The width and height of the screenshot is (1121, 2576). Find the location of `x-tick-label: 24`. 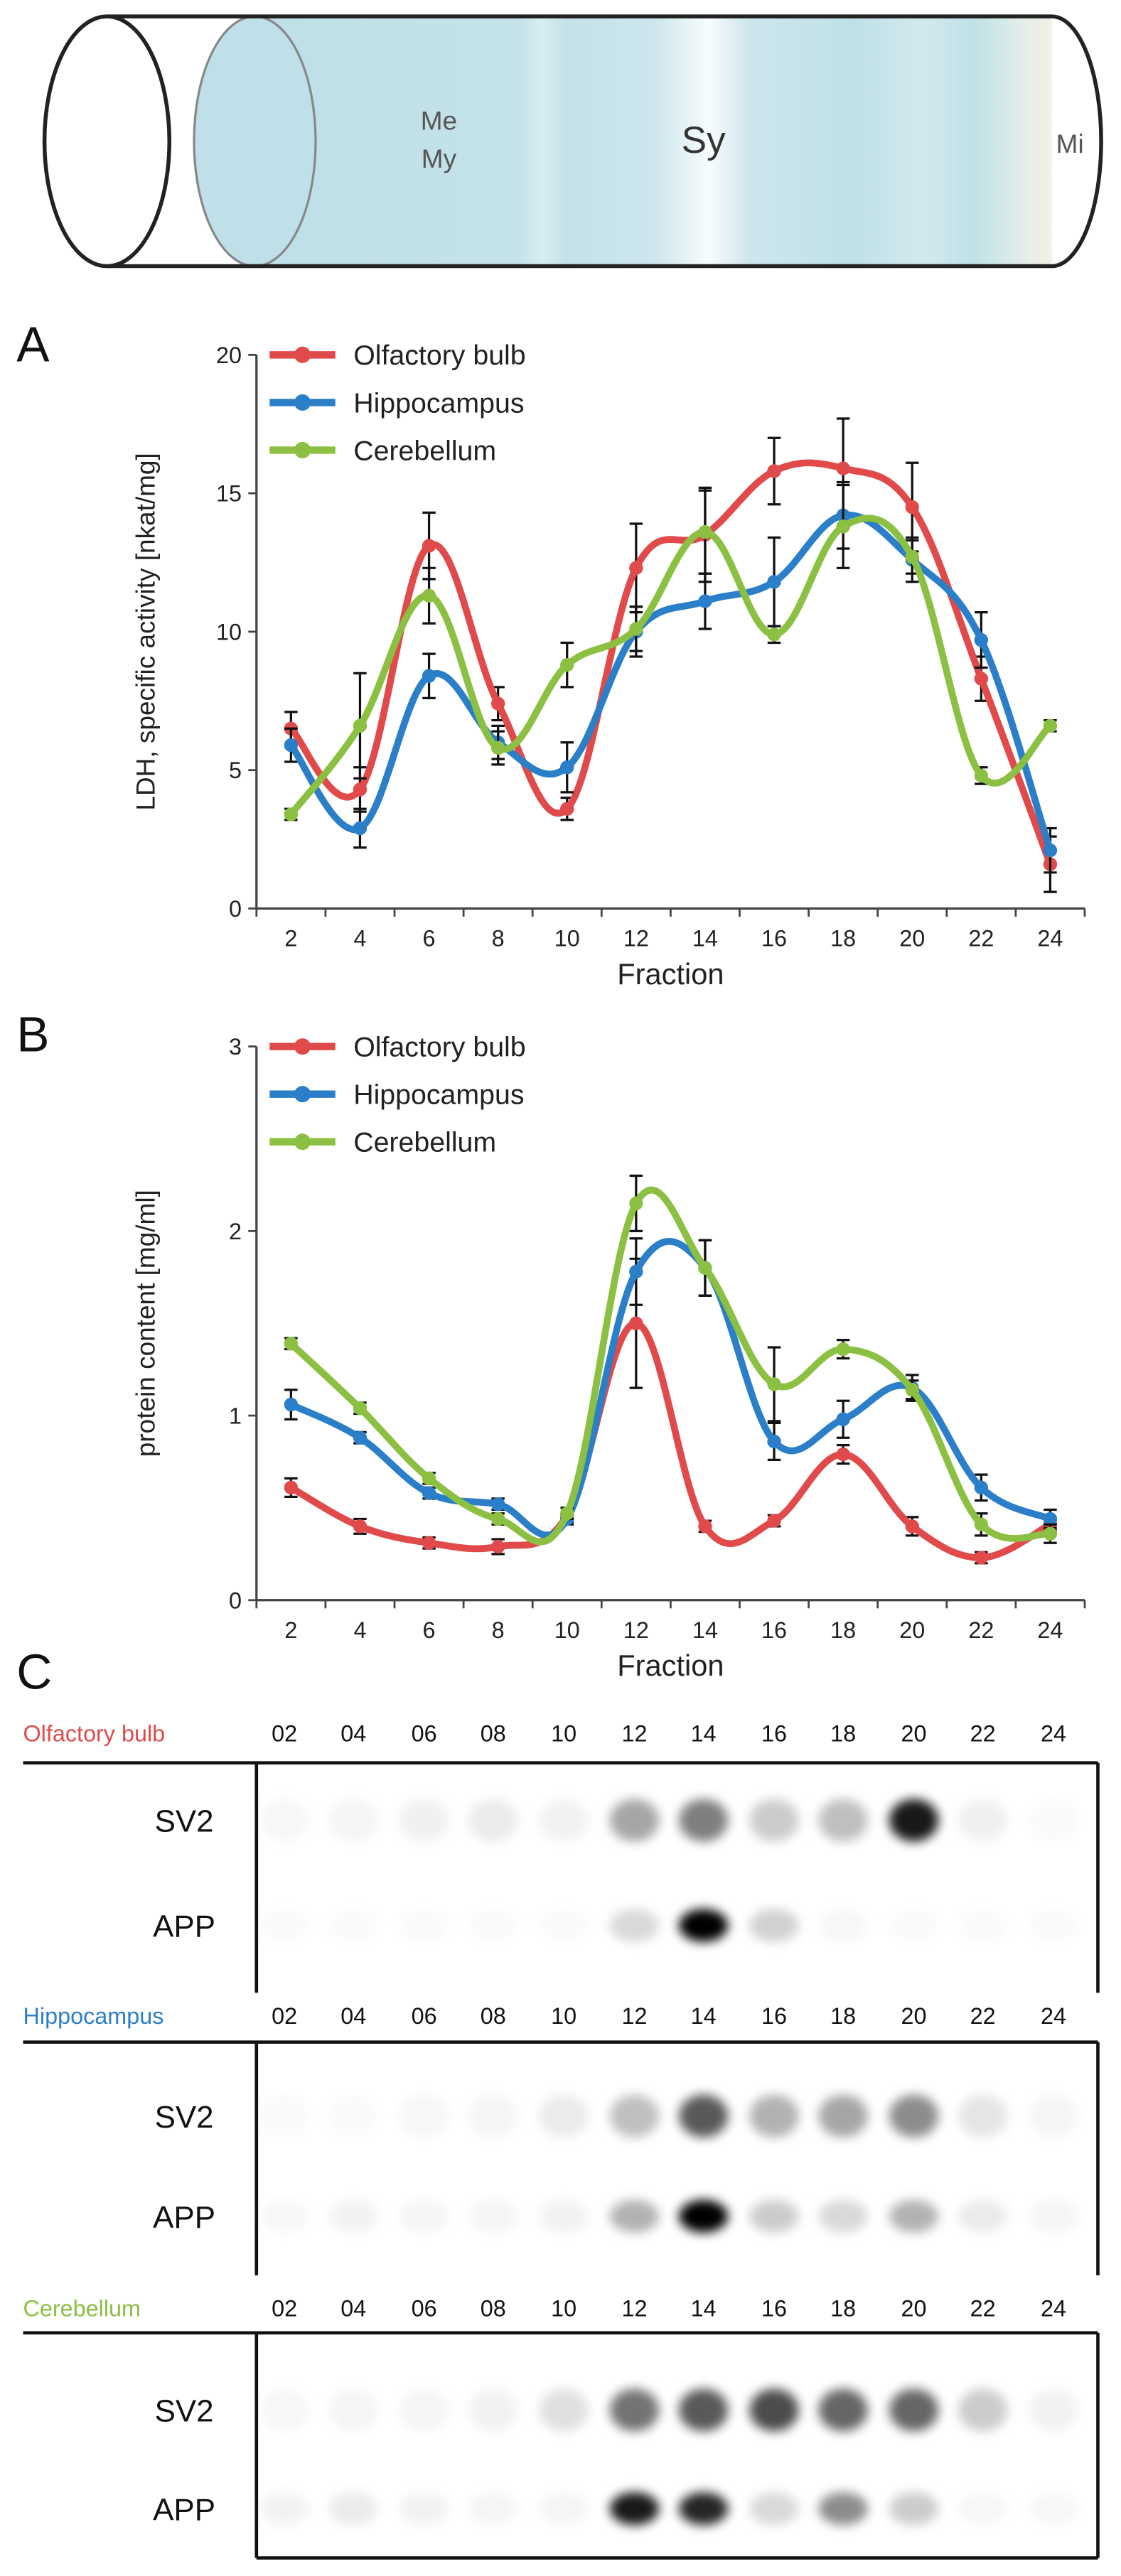

x-tick-label: 24 is located at coordinates (1050, 939).